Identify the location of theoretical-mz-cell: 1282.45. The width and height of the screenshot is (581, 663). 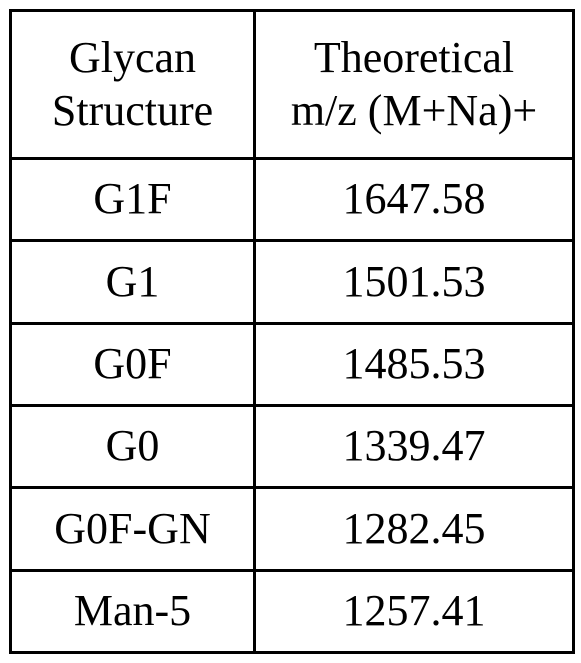
(414, 529).